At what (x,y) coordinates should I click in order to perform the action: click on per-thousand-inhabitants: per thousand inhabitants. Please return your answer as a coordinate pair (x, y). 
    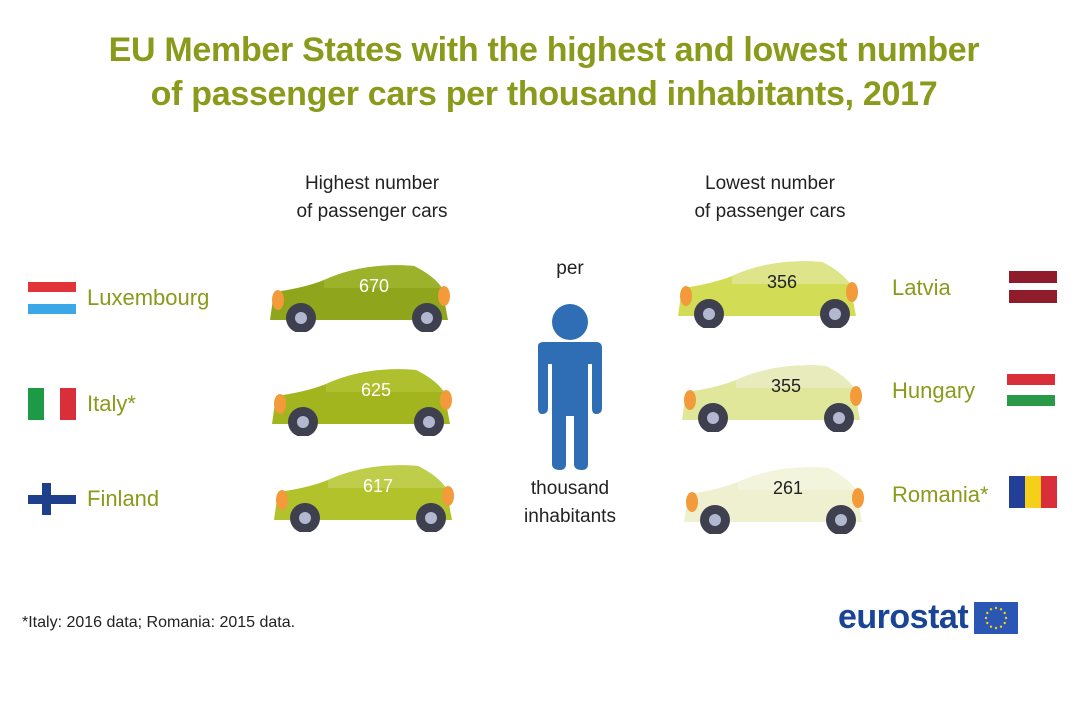
    Looking at the image, I should click on (575, 395).